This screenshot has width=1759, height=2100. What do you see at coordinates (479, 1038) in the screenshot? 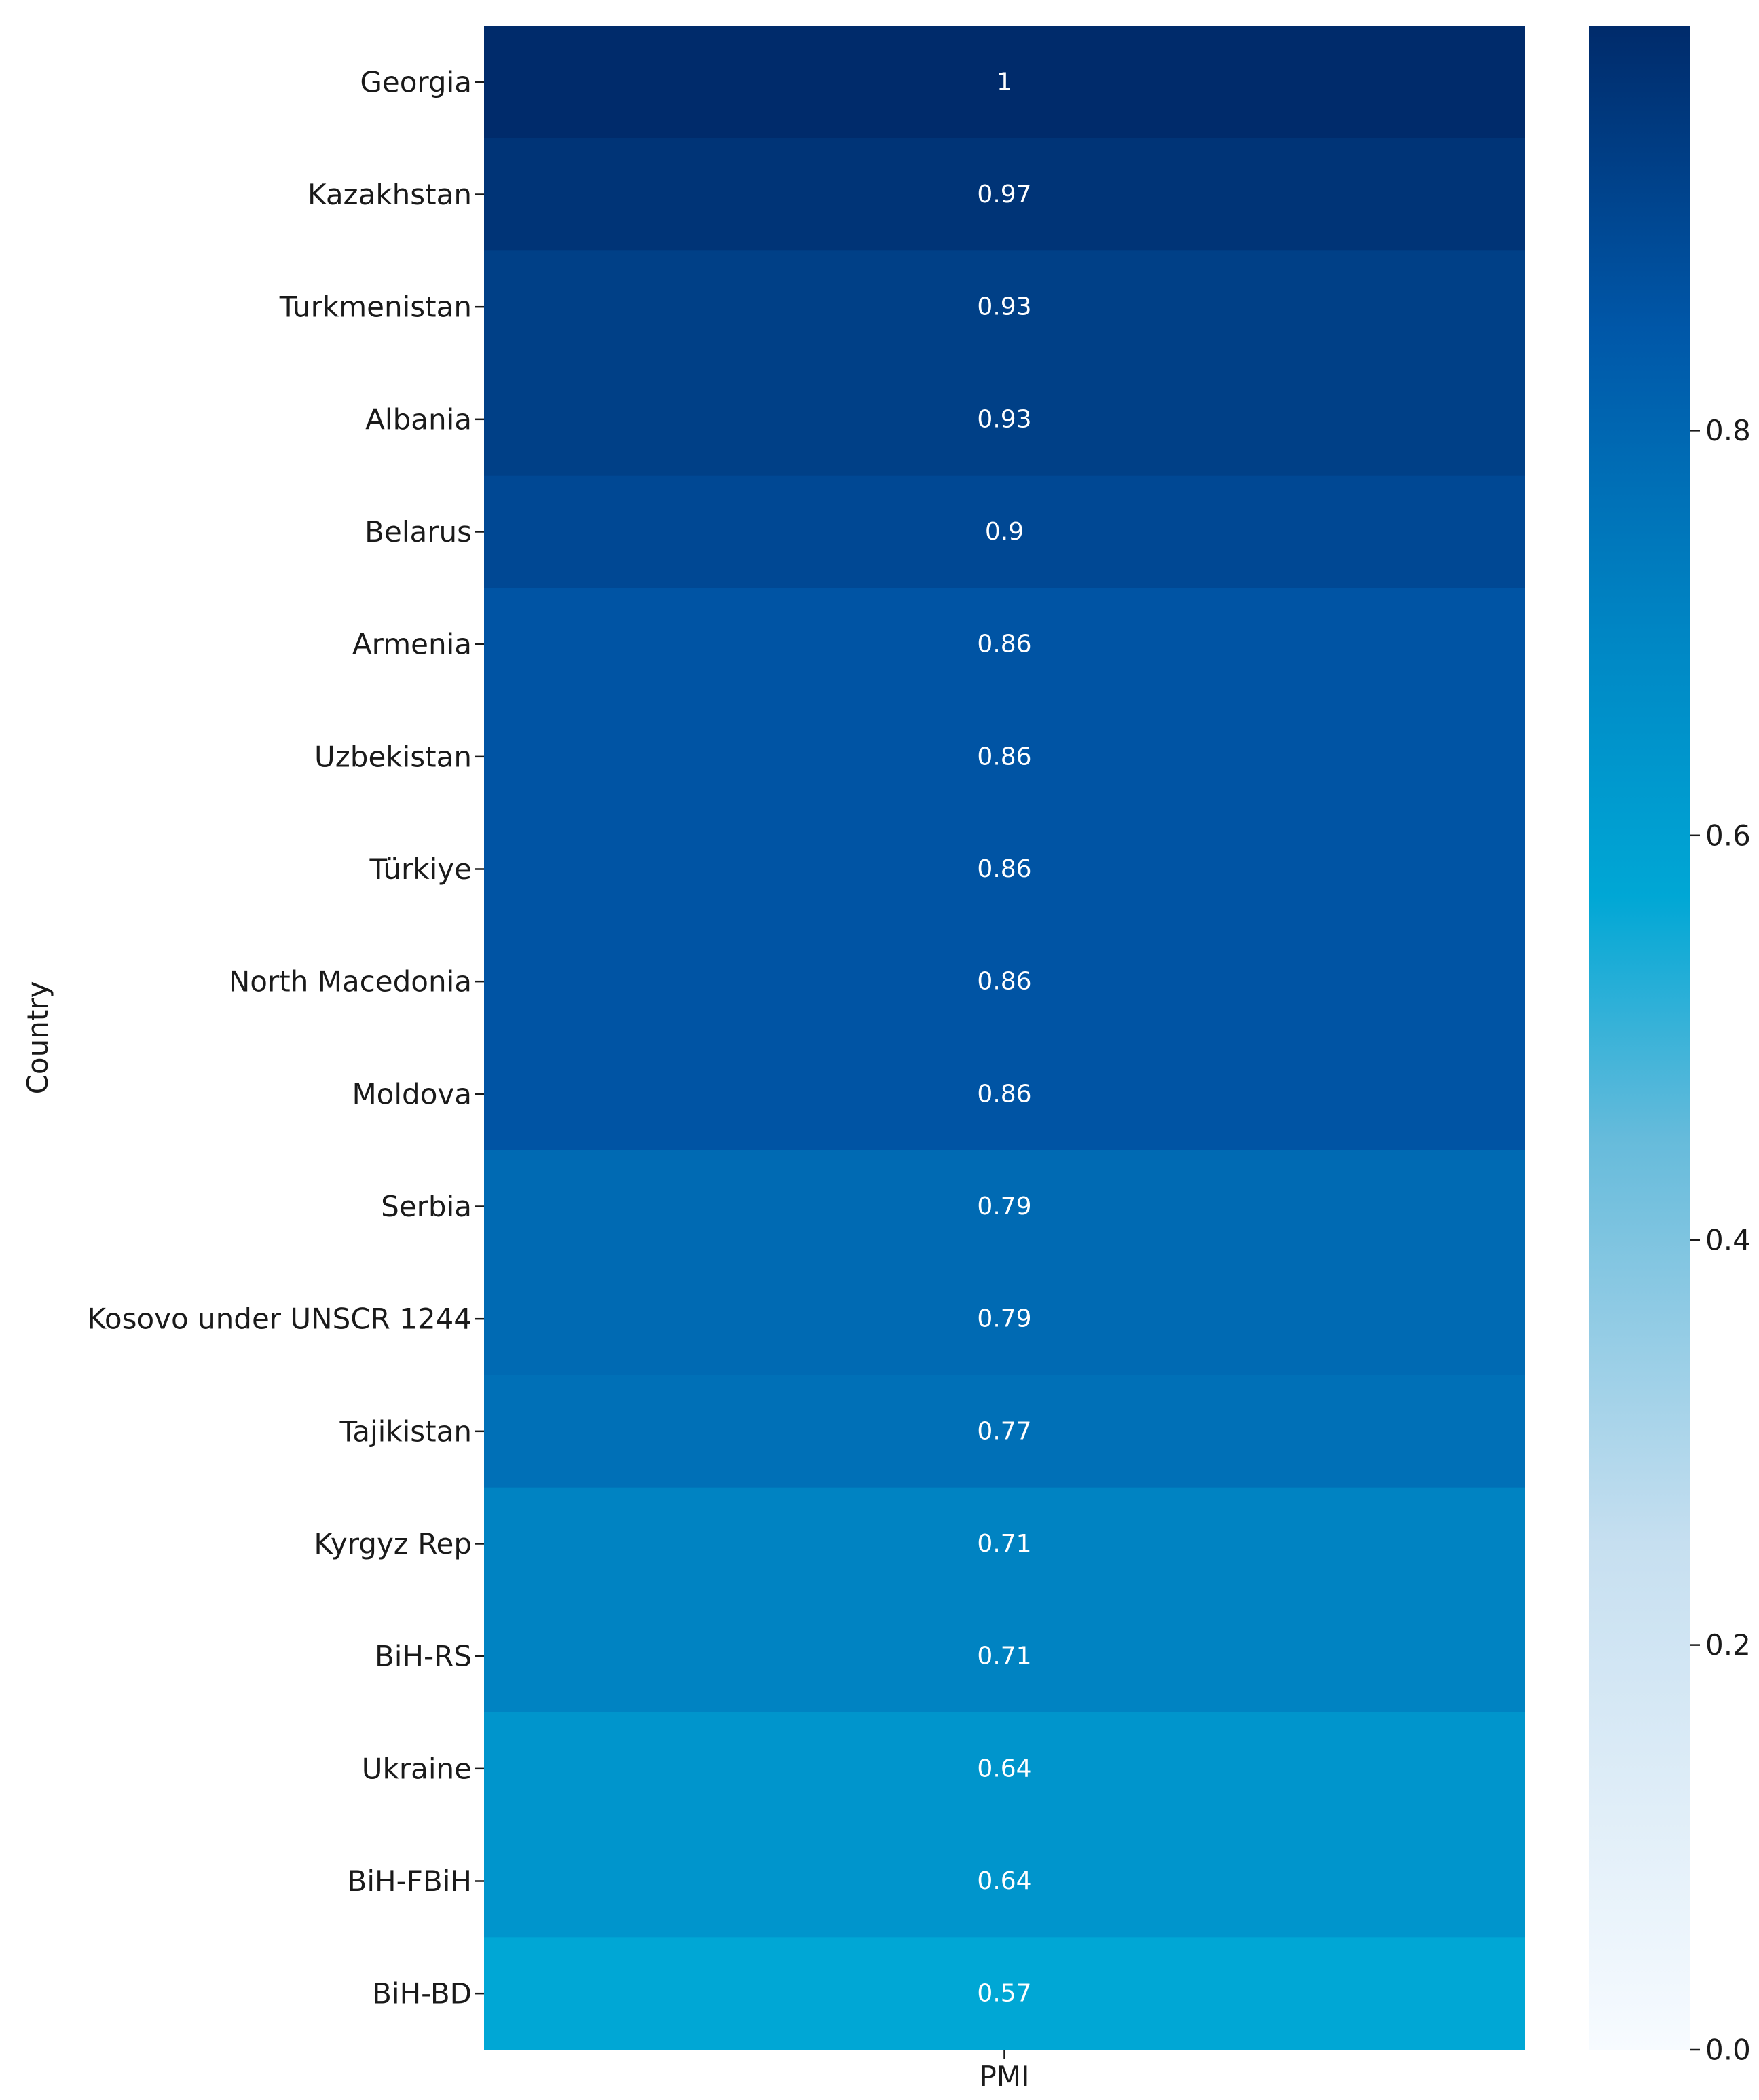
I see `row-tick-marks` at bounding box center [479, 1038].